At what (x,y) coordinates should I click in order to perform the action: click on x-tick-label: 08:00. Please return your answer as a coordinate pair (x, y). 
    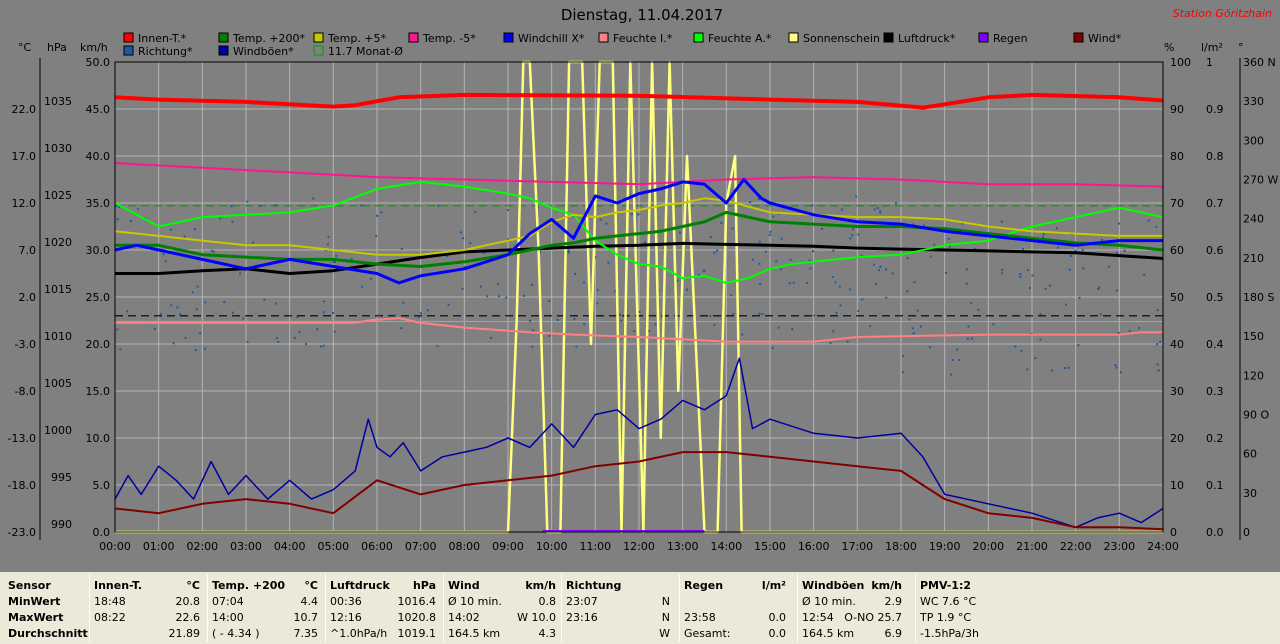
    Looking at the image, I should click on (464, 546).